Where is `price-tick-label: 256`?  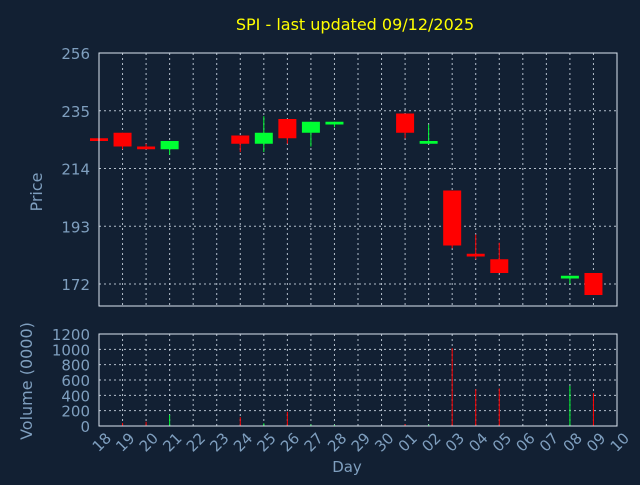 price-tick-label: 256 is located at coordinates (75, 54).